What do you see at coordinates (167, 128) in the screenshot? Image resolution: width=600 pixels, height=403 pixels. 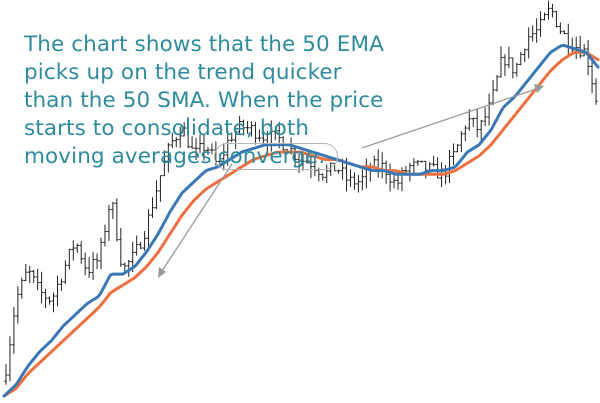 I see `annotation-line-4: starts to consolidate, both` at bounding box center [167, 128].